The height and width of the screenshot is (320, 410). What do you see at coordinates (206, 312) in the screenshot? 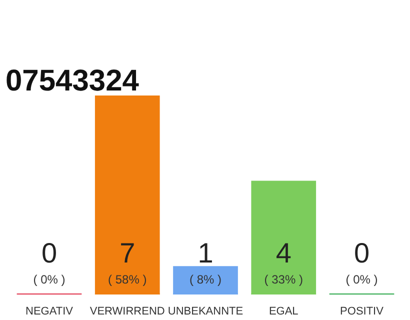
I see `x-tick-label: UNBEKANNTE` at bounding box center [206, 312].